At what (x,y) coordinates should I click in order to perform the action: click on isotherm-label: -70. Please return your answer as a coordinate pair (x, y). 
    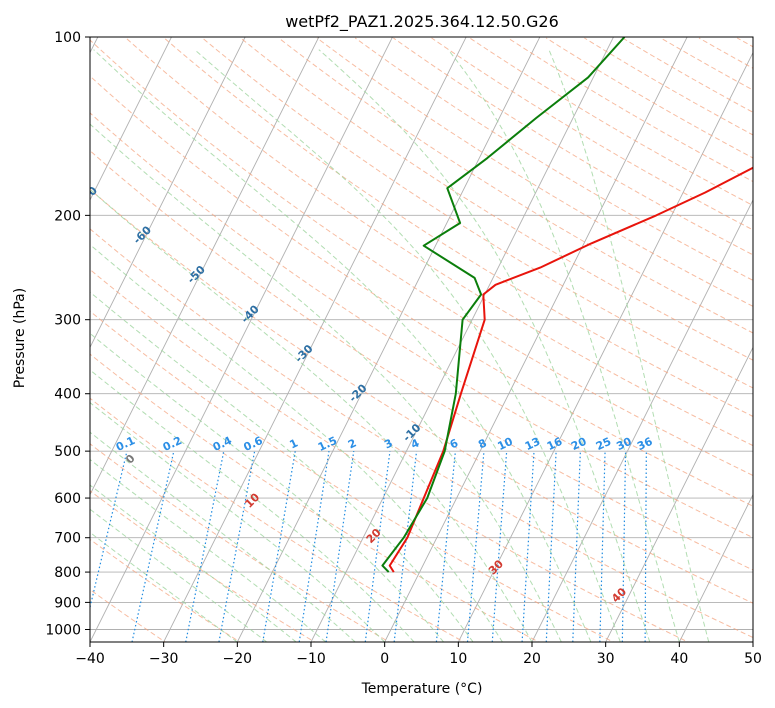
    Looking at the image, I should click on (88, 195).